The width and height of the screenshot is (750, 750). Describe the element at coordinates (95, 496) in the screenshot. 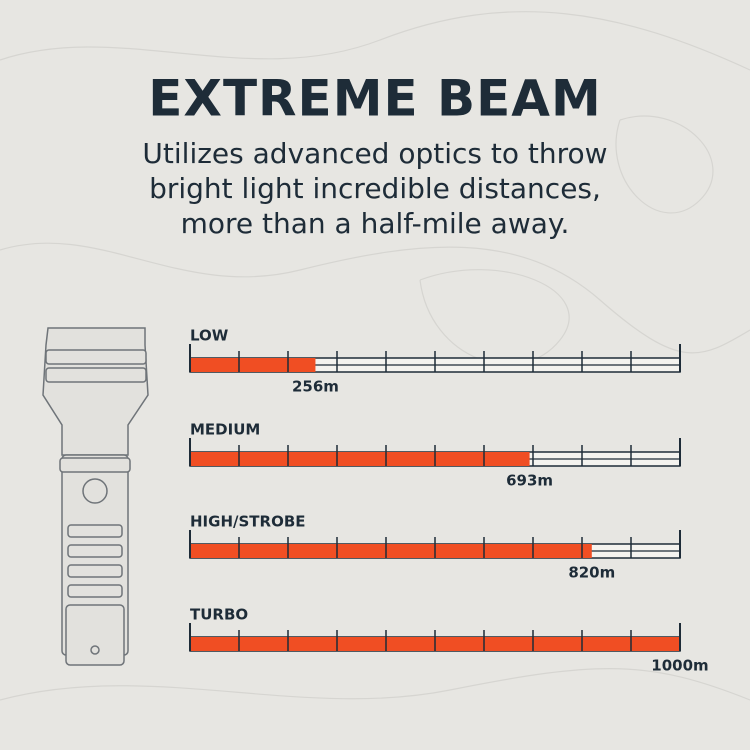

I see `flashlight-illustration` at that location.